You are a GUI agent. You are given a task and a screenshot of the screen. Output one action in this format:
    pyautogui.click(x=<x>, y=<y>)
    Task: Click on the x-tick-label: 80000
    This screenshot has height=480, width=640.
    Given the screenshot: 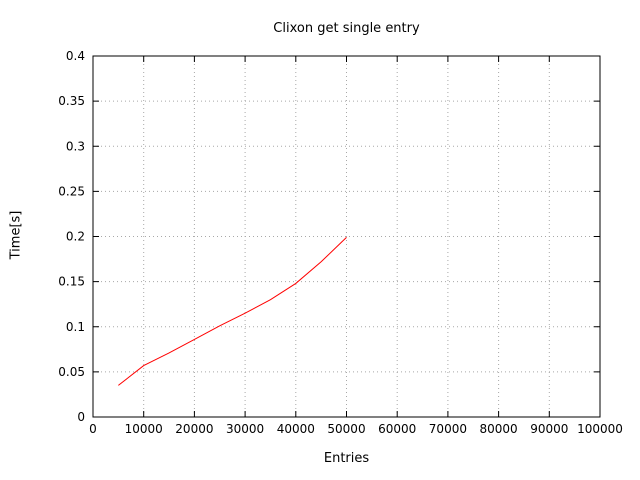 What is the action you would take?
    pyautogui.click(x=499, y=429)
    